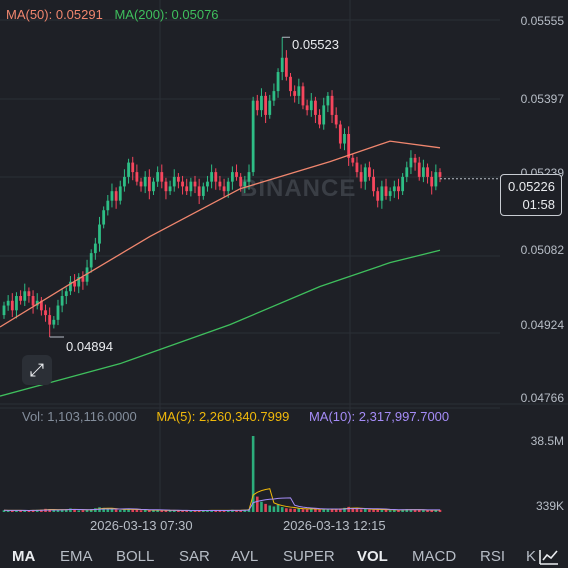 Image resolution: width=568 pixels, height=568 pixels. I want to click on current-price: 0.05226, so click(531, 186).